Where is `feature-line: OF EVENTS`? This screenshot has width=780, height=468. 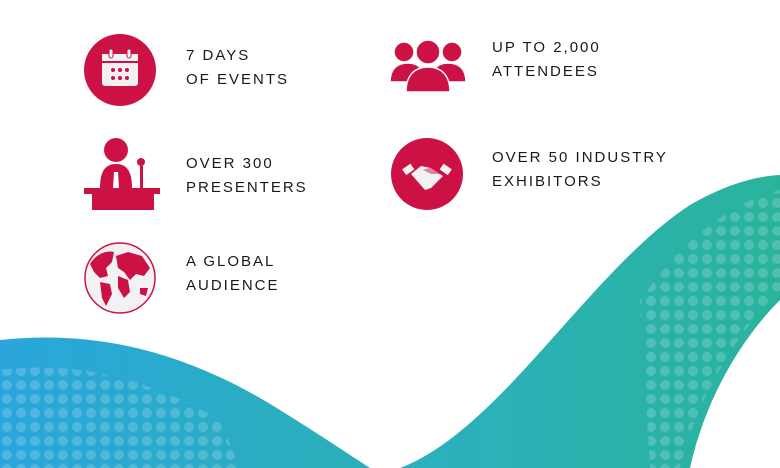
feature-line: OF EVENTS is located at coordinates (238, 79).